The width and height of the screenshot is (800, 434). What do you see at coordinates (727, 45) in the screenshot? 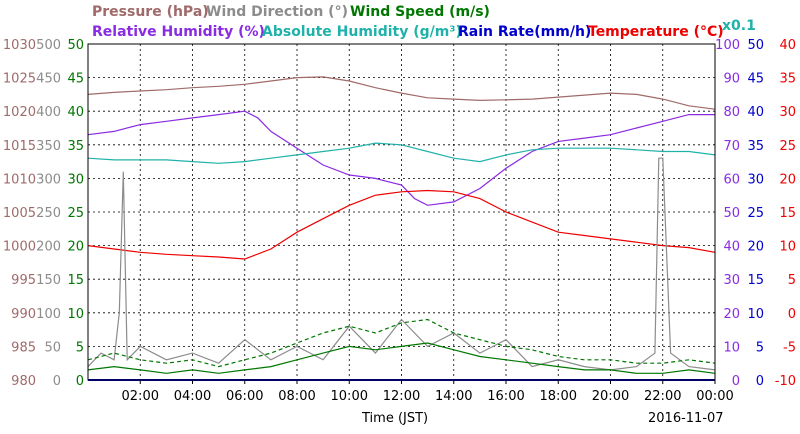
I see `y-tick-humidity: 100` at bounding box center [727, 45].